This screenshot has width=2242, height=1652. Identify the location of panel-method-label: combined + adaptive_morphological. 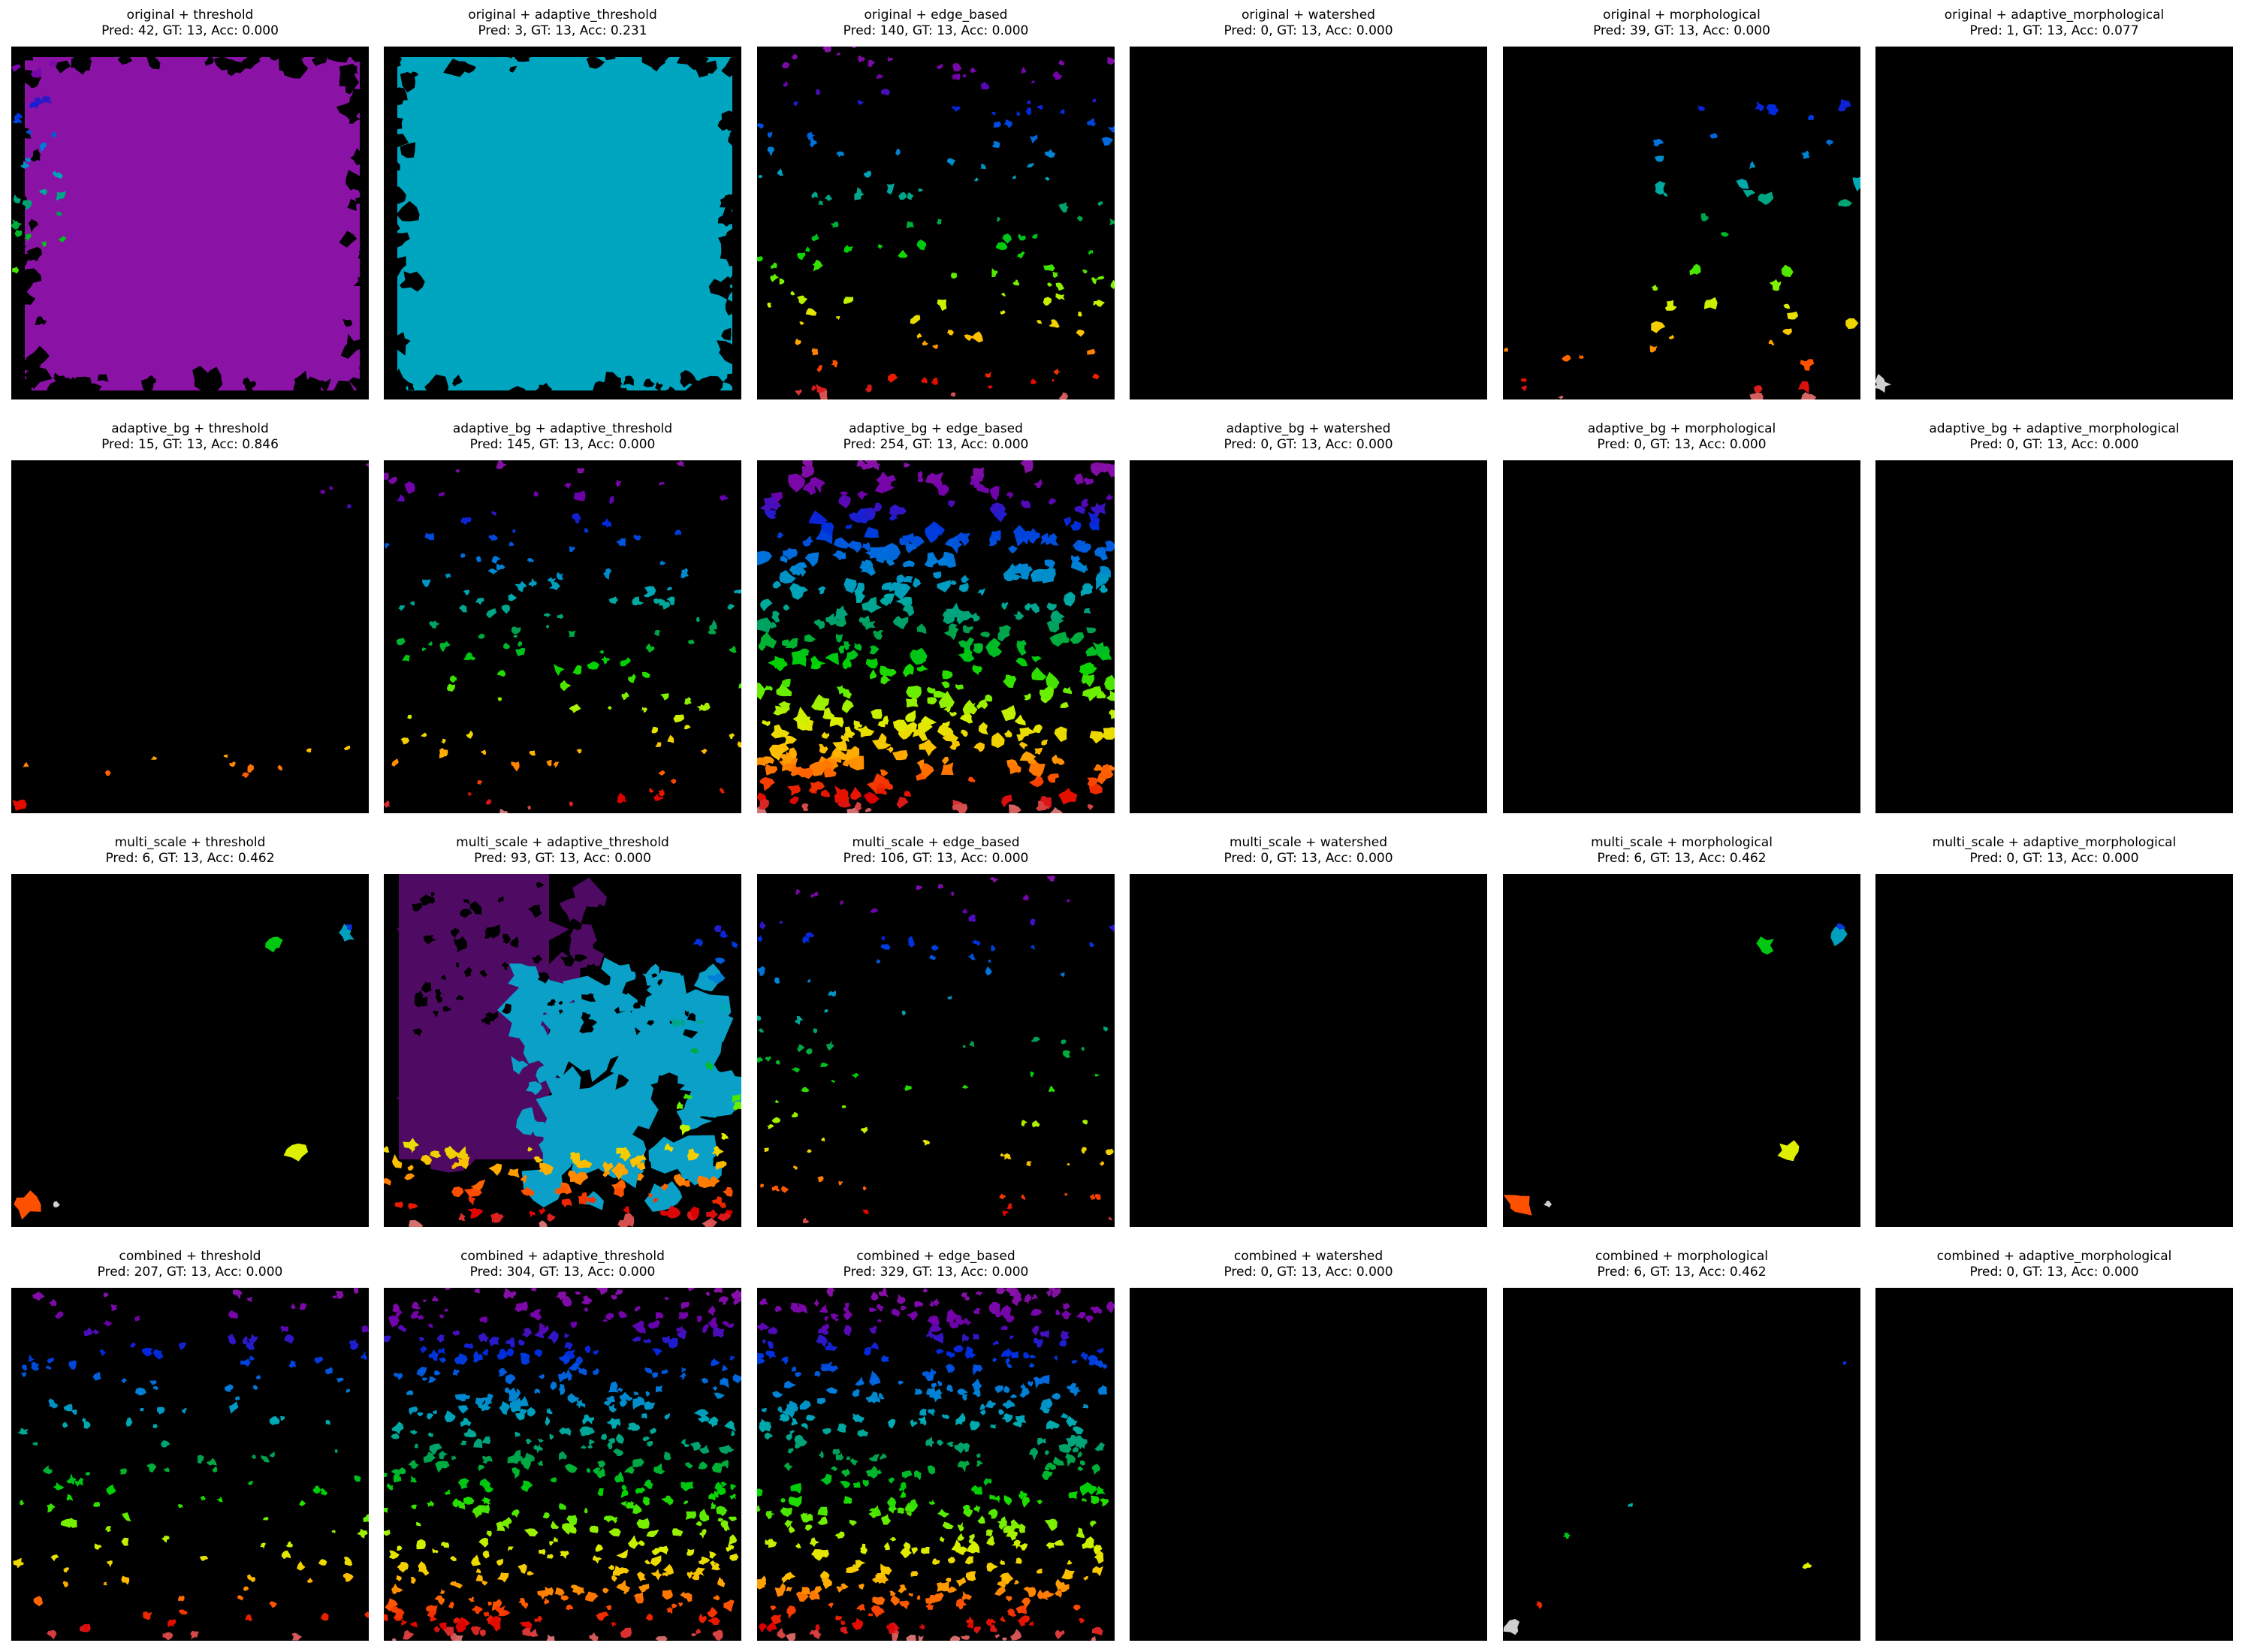
(2054, 1256).